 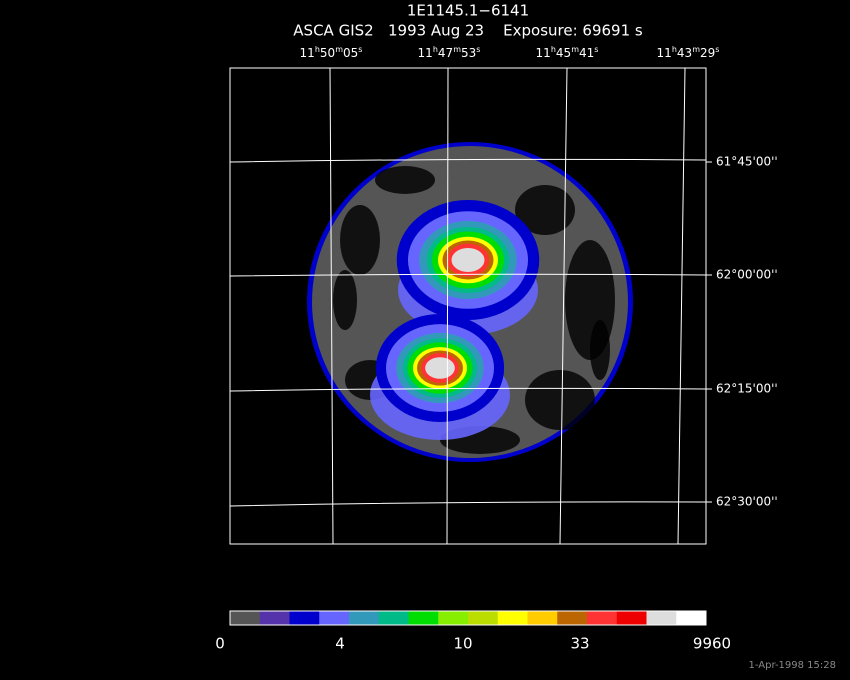 What do you see at coordinates (792, 665) in the screenshot?
I see `footer: 1-Apr-1998 15:28` at bounding box center [792, 665].